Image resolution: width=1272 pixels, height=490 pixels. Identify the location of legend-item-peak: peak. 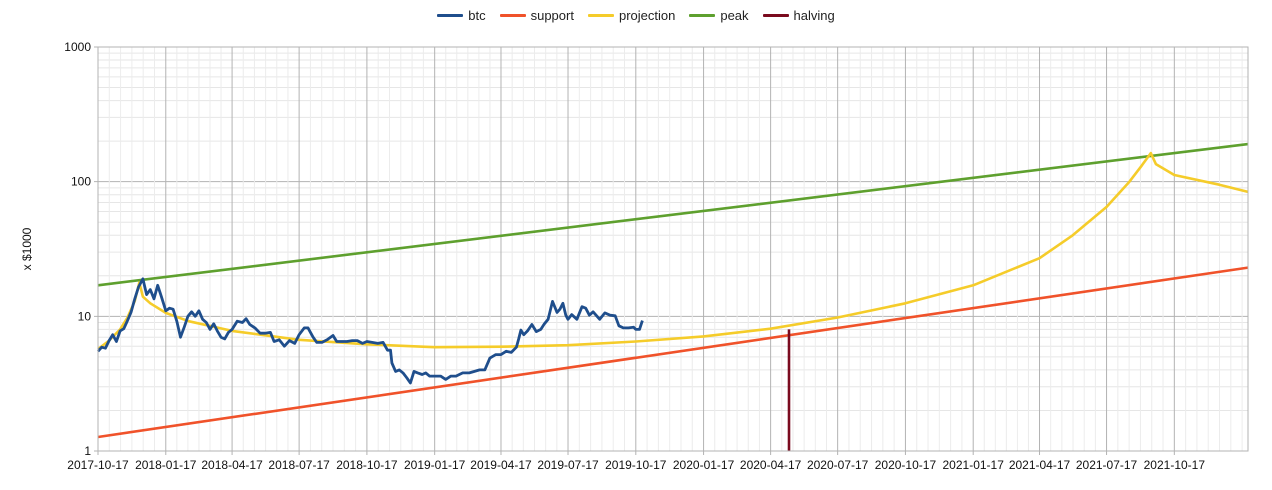
(719, 15).